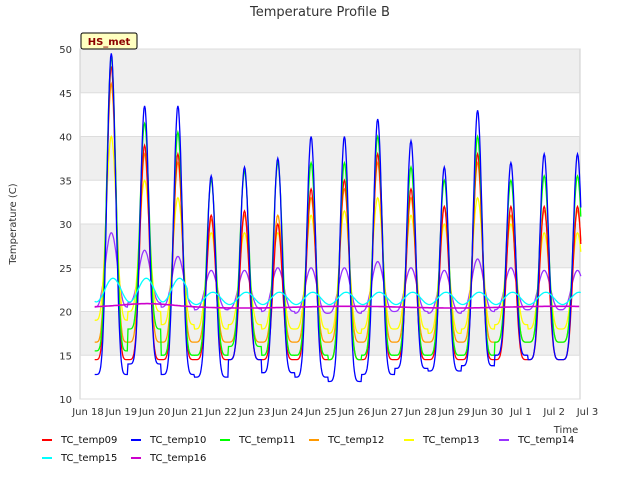 The width and height of the screenshot is (640, 480). Describe the element at coordinates (520, 412) in the screenshot. I see `x-tick-label: Jul 1` at that location.